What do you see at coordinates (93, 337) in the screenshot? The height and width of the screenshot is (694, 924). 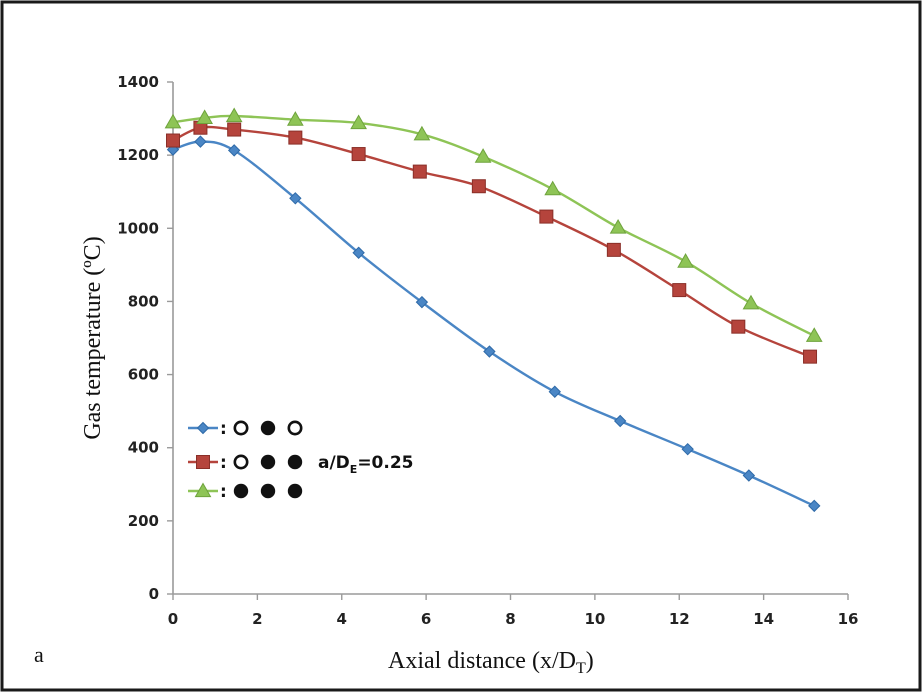 I see `y-axis-title: Gas temperature (ºC)` at bounding box center [93, 337].